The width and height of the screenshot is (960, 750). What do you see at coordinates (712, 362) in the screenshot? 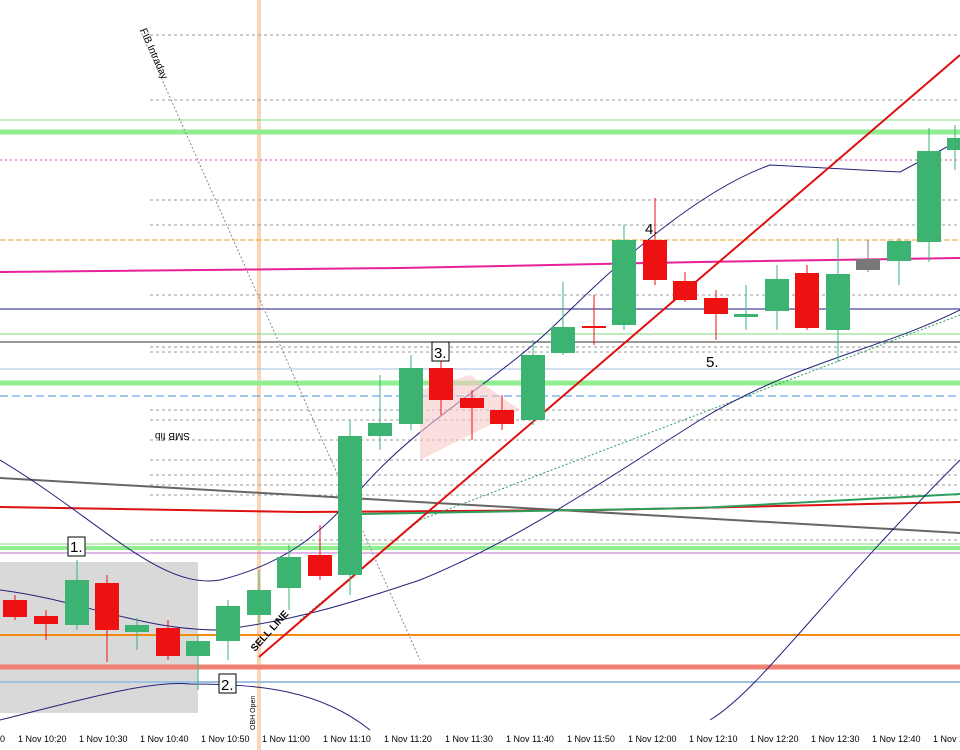
I see `point-label: 5.` at bounding box center [712, 362].